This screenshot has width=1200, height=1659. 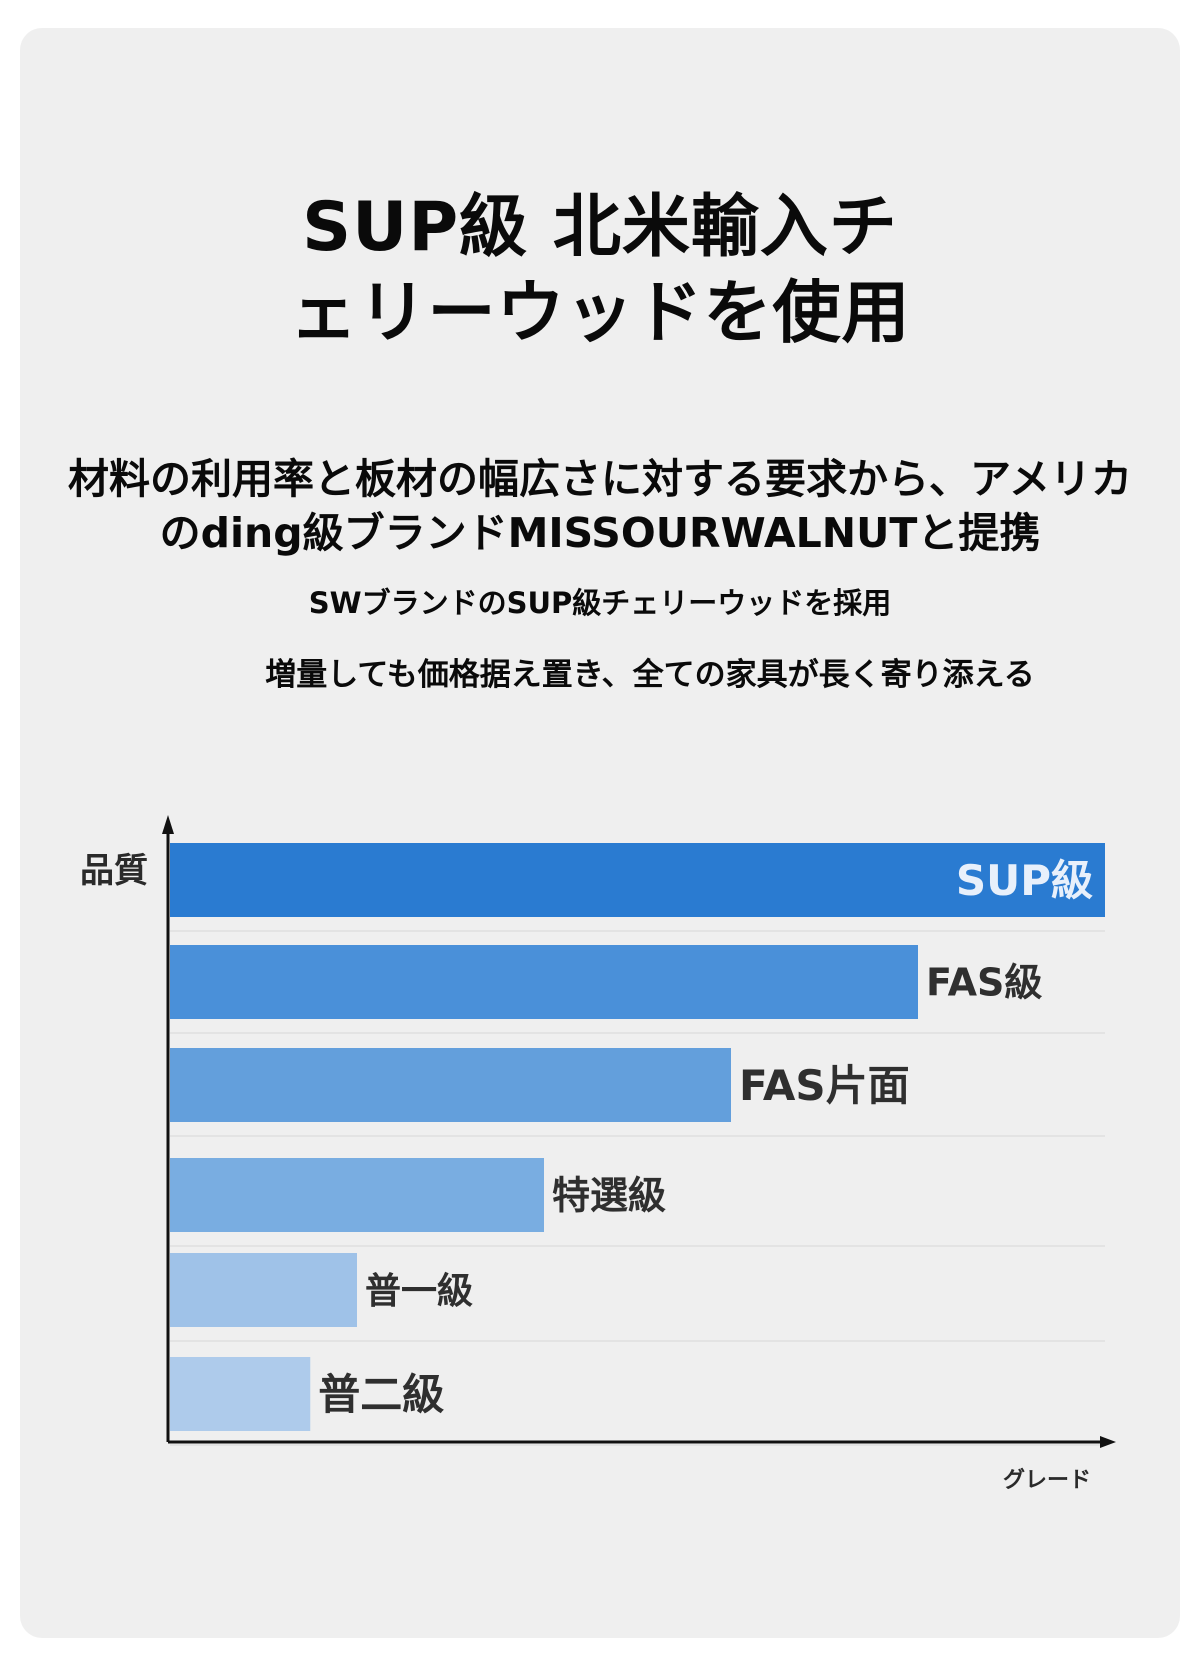 What do you see at coordinates (600, 313) in the screenshot?
I see `title-line-2: ェリーウッドを使用` at bounding box center [600, 313].